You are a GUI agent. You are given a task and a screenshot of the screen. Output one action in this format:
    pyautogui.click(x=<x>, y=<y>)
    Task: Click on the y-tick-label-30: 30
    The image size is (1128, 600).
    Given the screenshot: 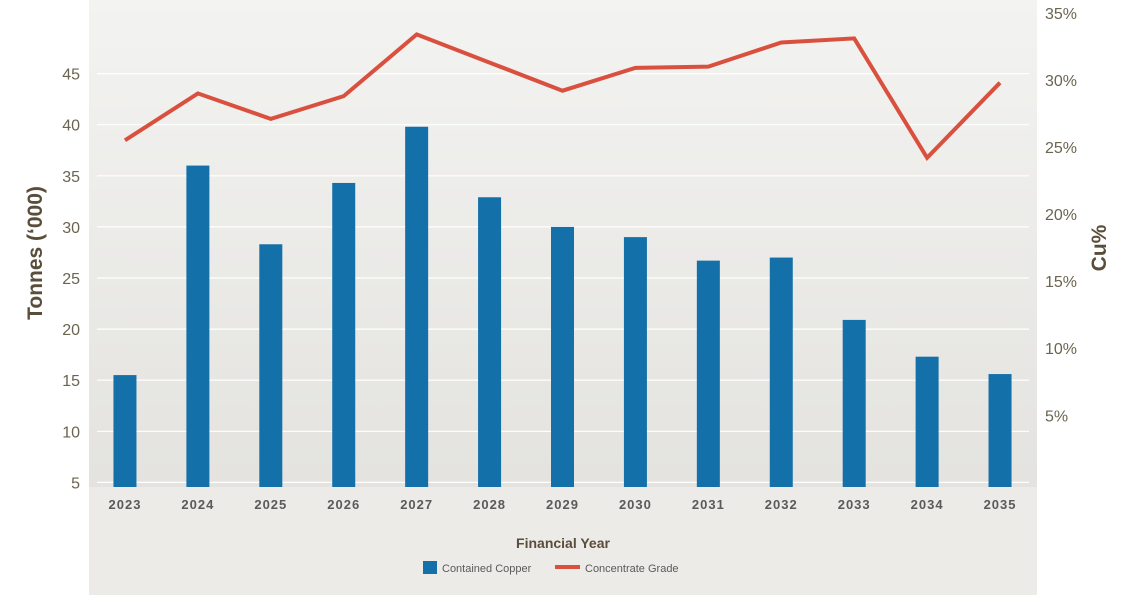 What is the action you would take?
    pyautogui.click(x=71, y=228)
    